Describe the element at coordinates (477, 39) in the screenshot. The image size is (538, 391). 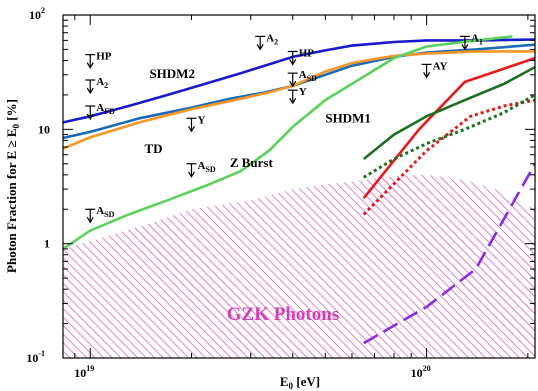
I see `upper-limit-label: A1` at that location.